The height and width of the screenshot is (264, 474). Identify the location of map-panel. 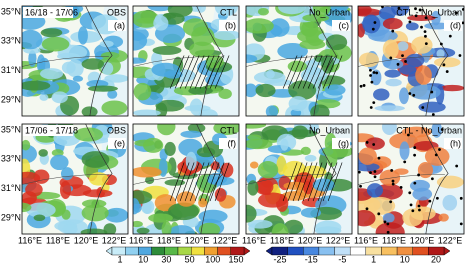
(411, 61).